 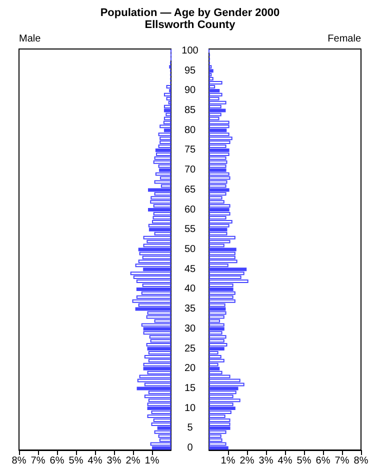 I want to click on y-tick-label: 60, so click(x=190, y=210).